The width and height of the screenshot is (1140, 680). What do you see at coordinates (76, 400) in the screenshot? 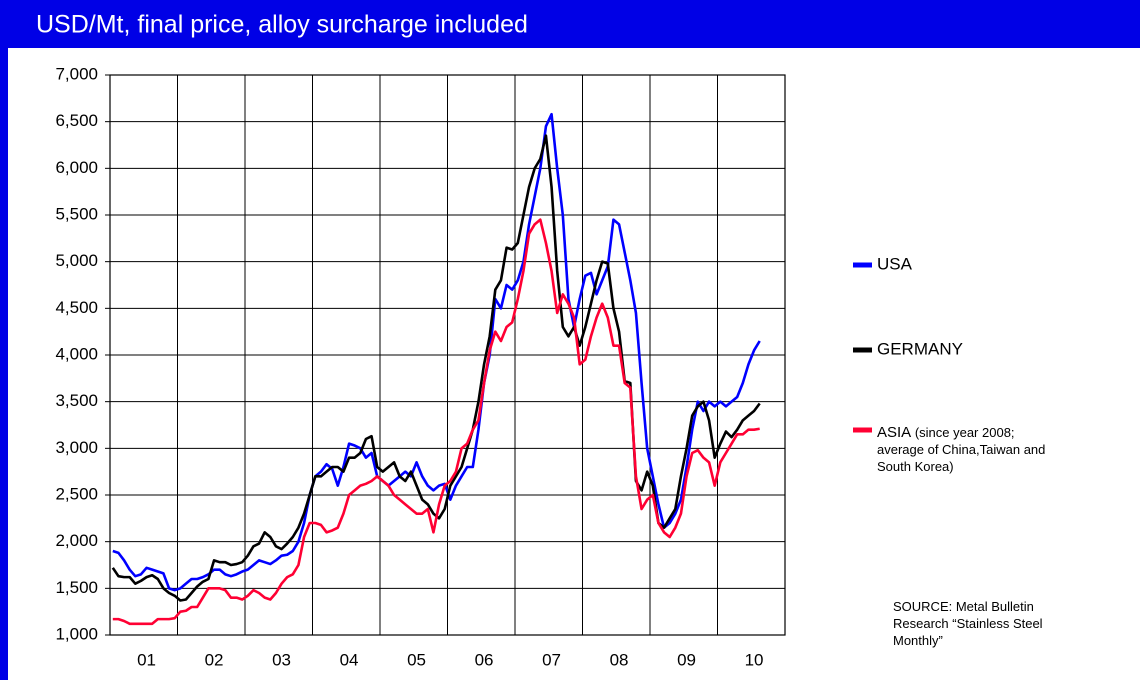
I see `y-tick-label: 3,500` at bounding box center [76, 400].